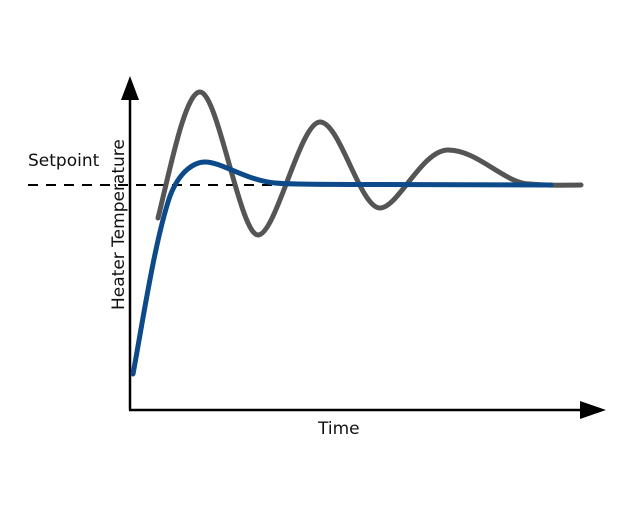  What do you see at coordinates (339, 429) in the screenshot?
I see `x-axis-label: Time` at bounding box center [339, 429].